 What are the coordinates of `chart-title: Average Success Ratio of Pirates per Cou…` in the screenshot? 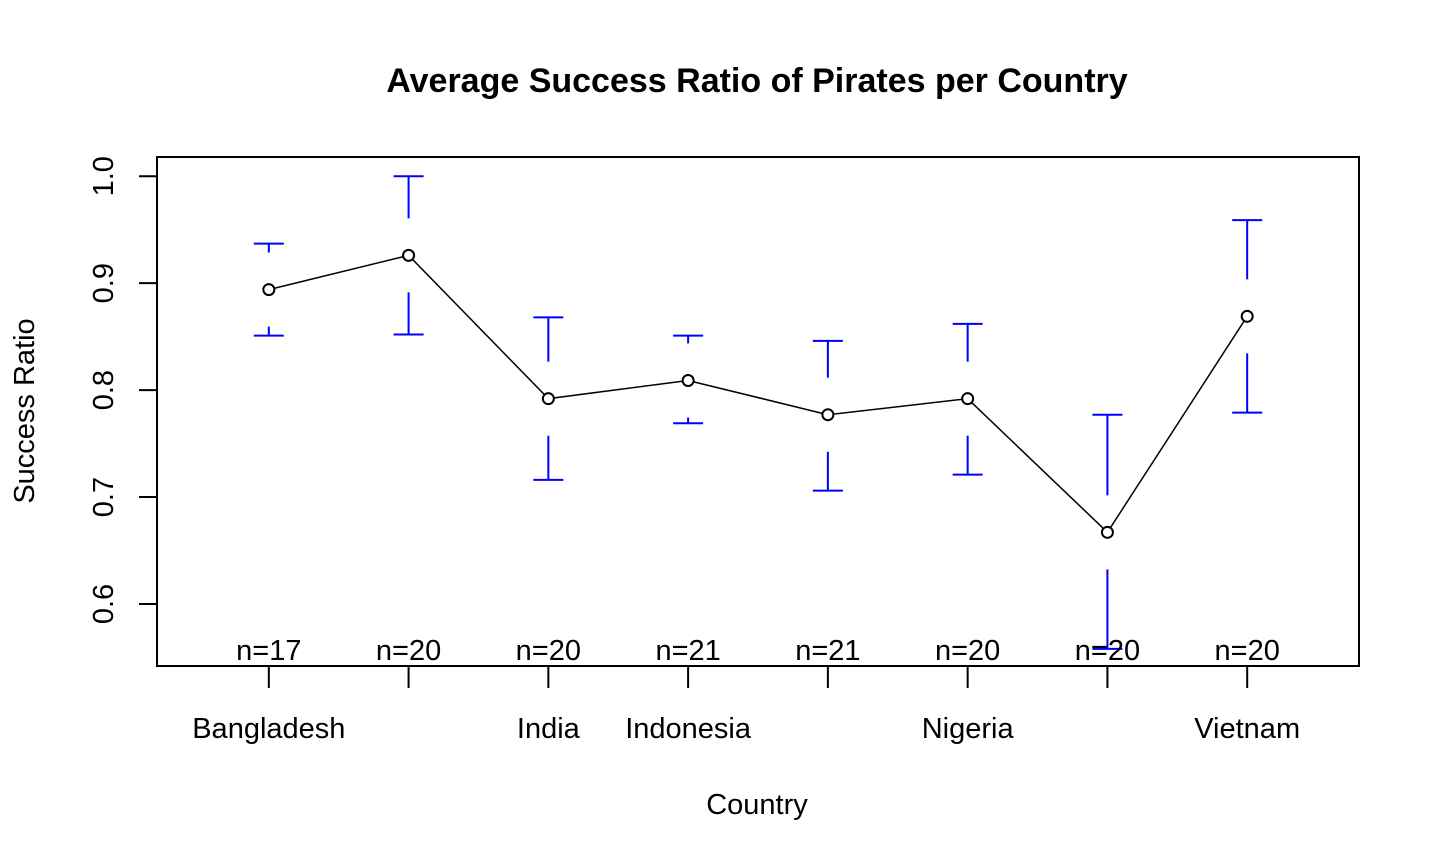 It's located at (756, 81).